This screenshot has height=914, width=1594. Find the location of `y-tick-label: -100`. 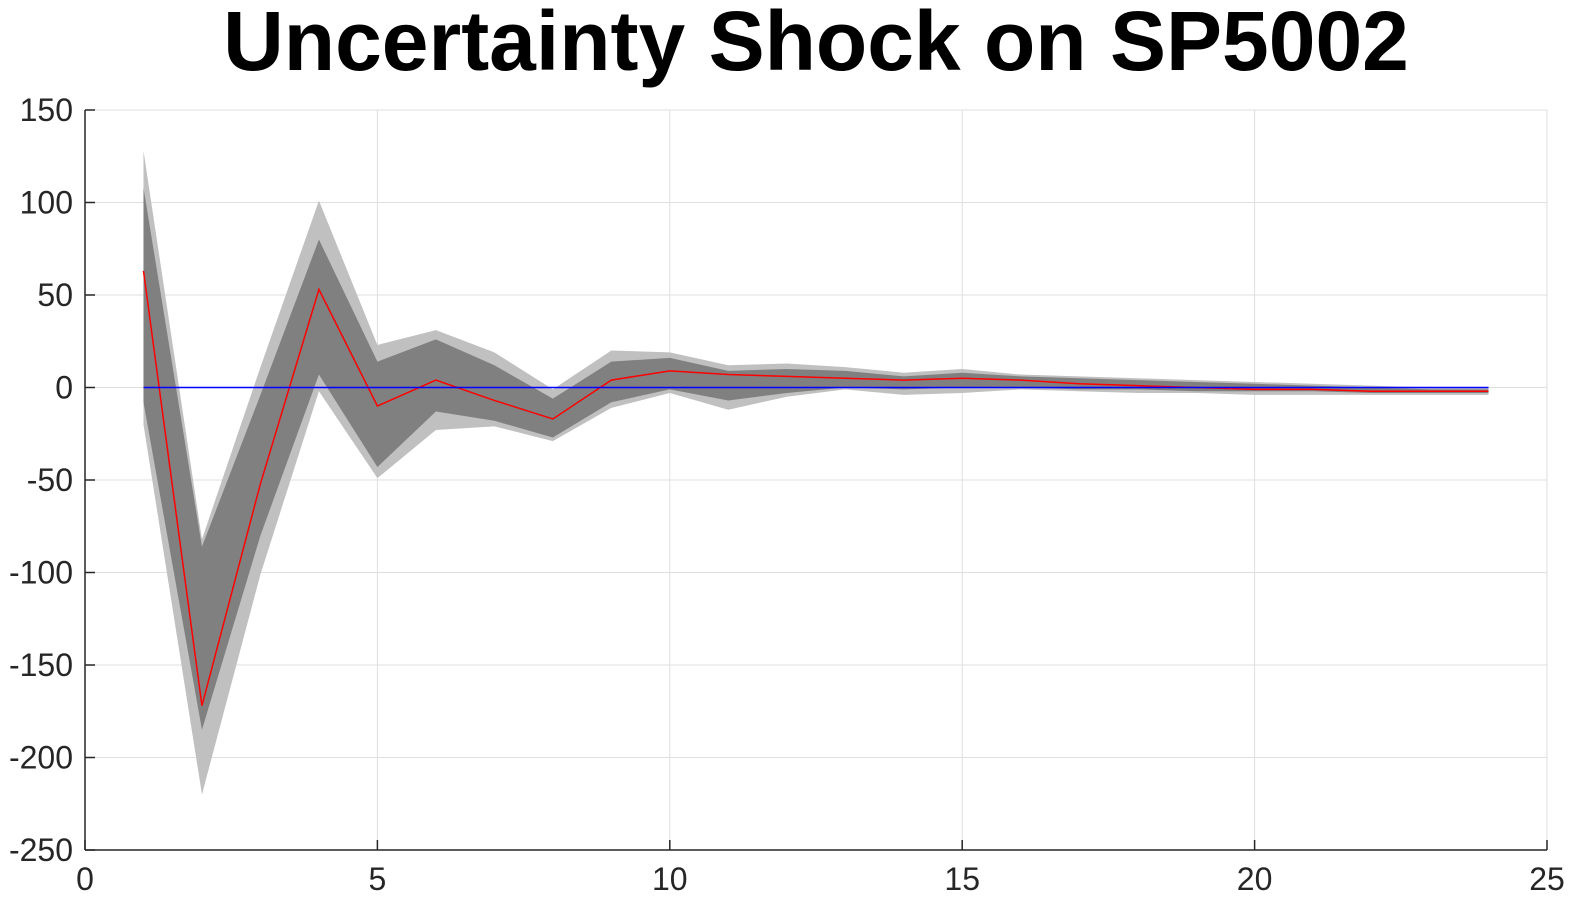

y-tick-label: -100 is located at coordinates (41, 573).